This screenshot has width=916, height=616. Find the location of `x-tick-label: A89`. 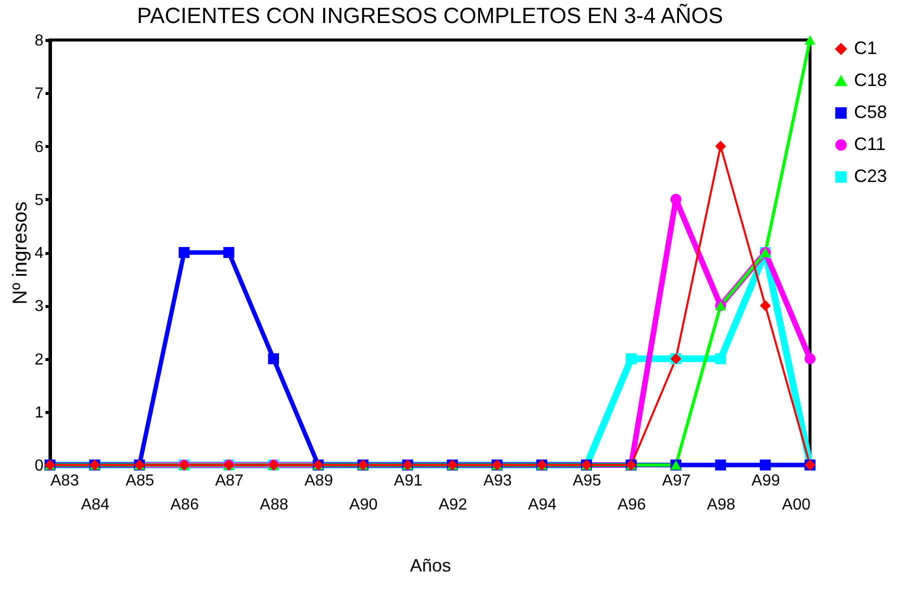

x-tick-label: A89 is located at coordinates (319, 481).